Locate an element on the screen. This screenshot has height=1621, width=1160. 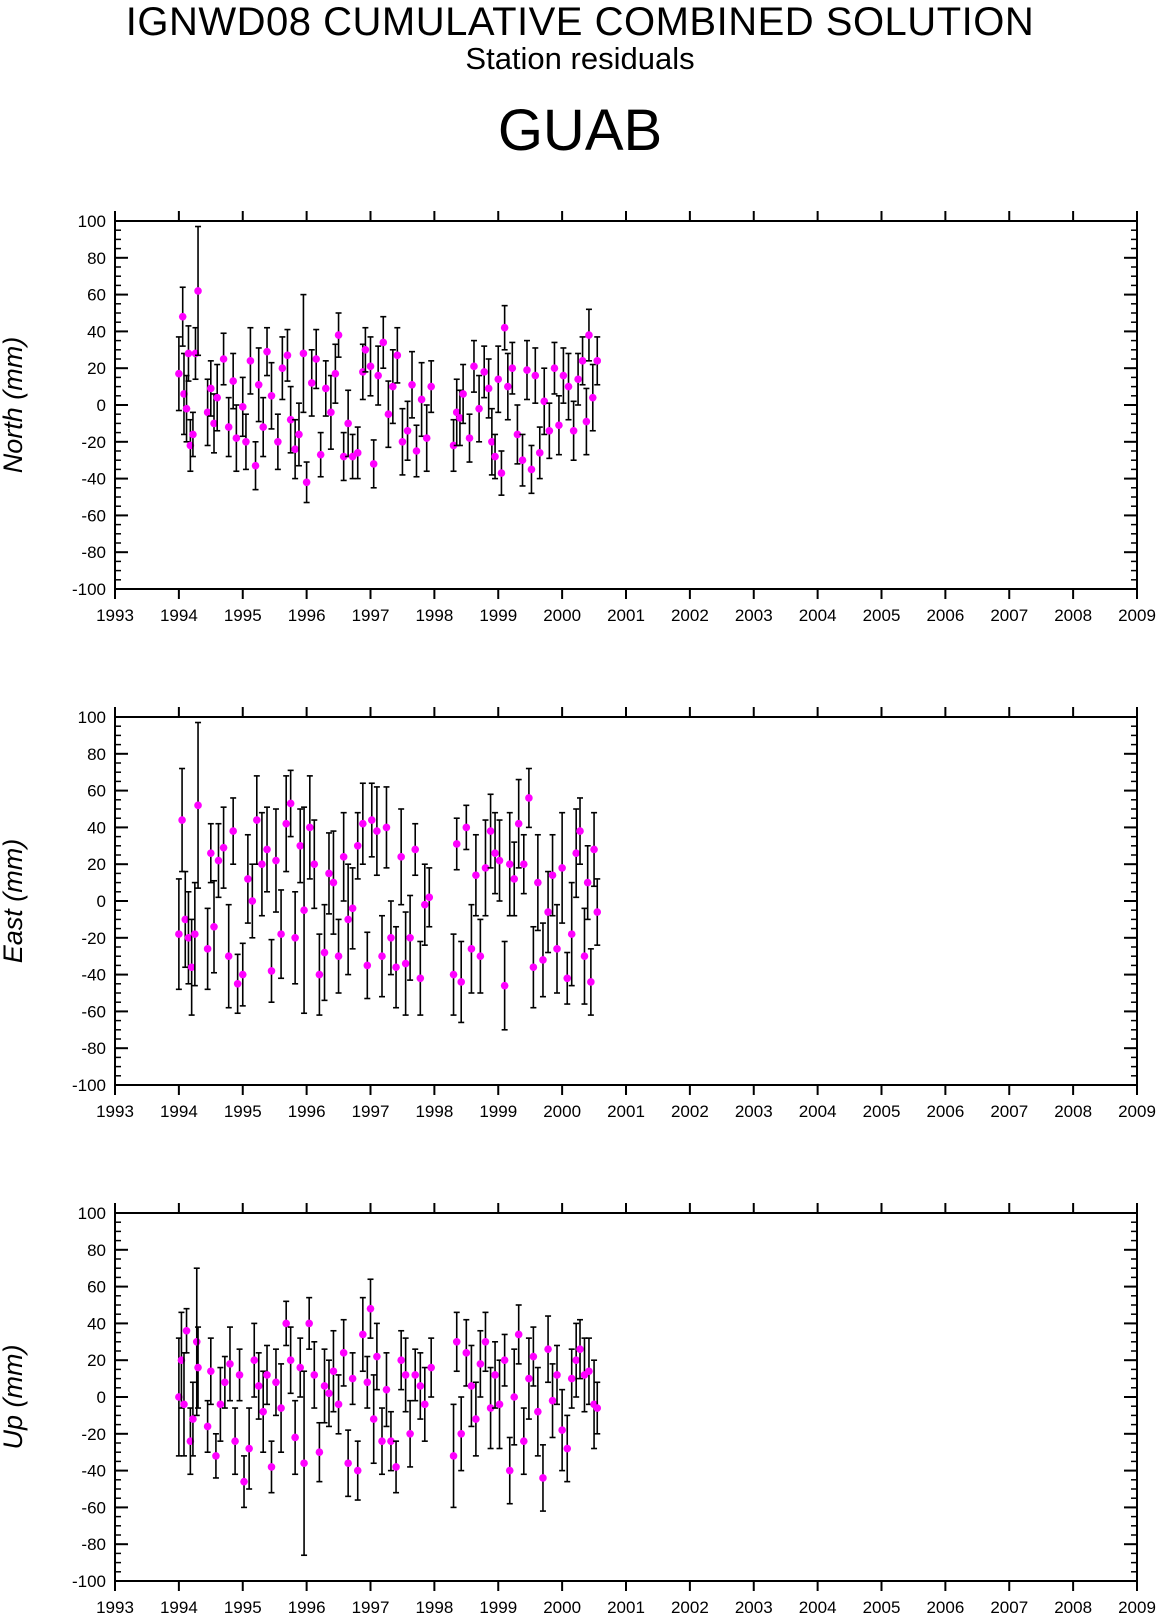
y-tick-label: 0 is located at coordinates (101, 1397).